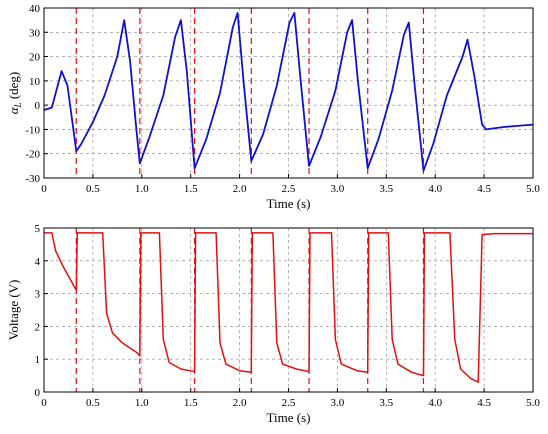  I want to click on voltage-x-tick-label: 3.0, so click(338, 403).